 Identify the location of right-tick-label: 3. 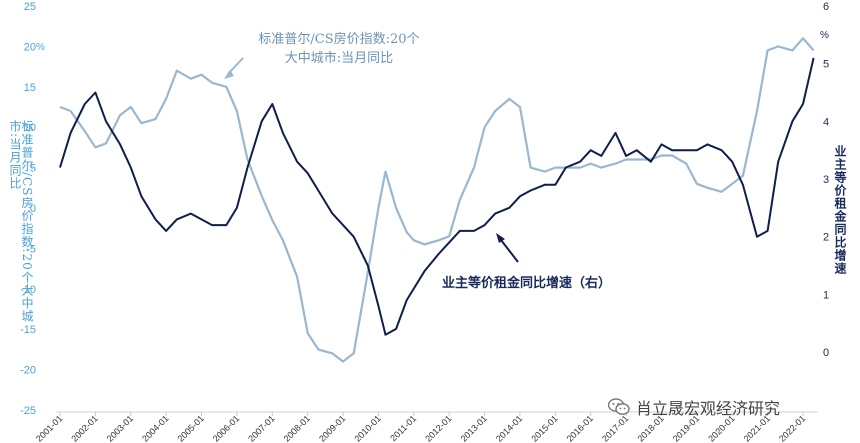
(826, 180).